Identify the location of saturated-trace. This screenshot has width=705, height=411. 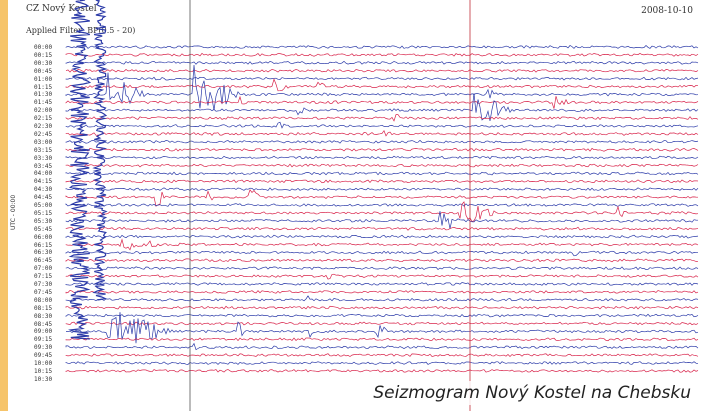
(80, 169).